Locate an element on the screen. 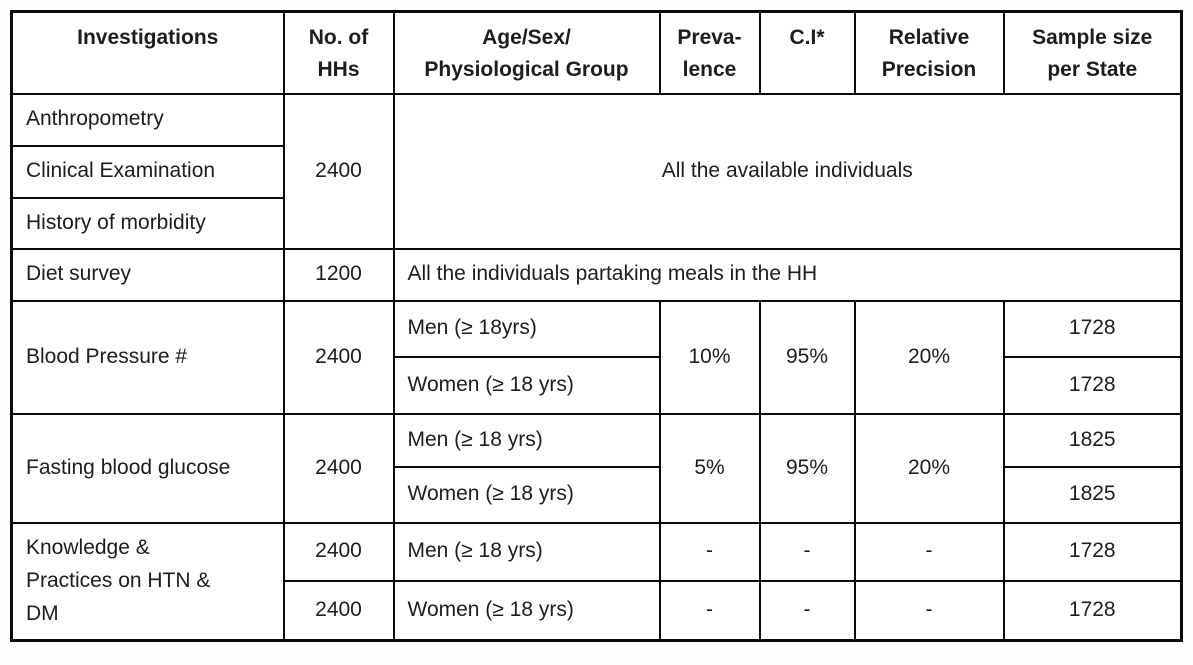 This screenshot has width=1193, height=665. table-row: Clinical Examination is located at coordinates (596, 171).